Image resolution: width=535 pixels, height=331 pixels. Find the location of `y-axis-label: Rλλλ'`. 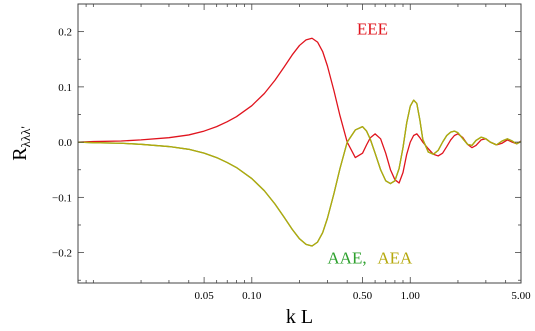

y-axis-label: Rλλλ' is located at coordinates (21, 143).